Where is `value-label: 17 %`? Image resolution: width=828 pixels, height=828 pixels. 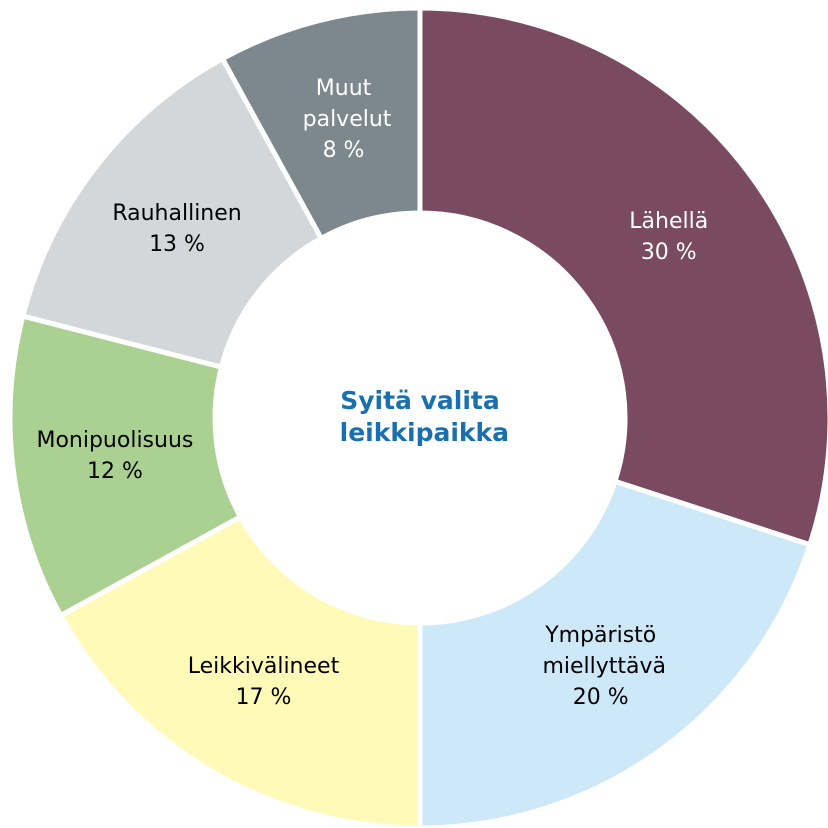 value-label: 17 % is located at coordinates (264, 697).